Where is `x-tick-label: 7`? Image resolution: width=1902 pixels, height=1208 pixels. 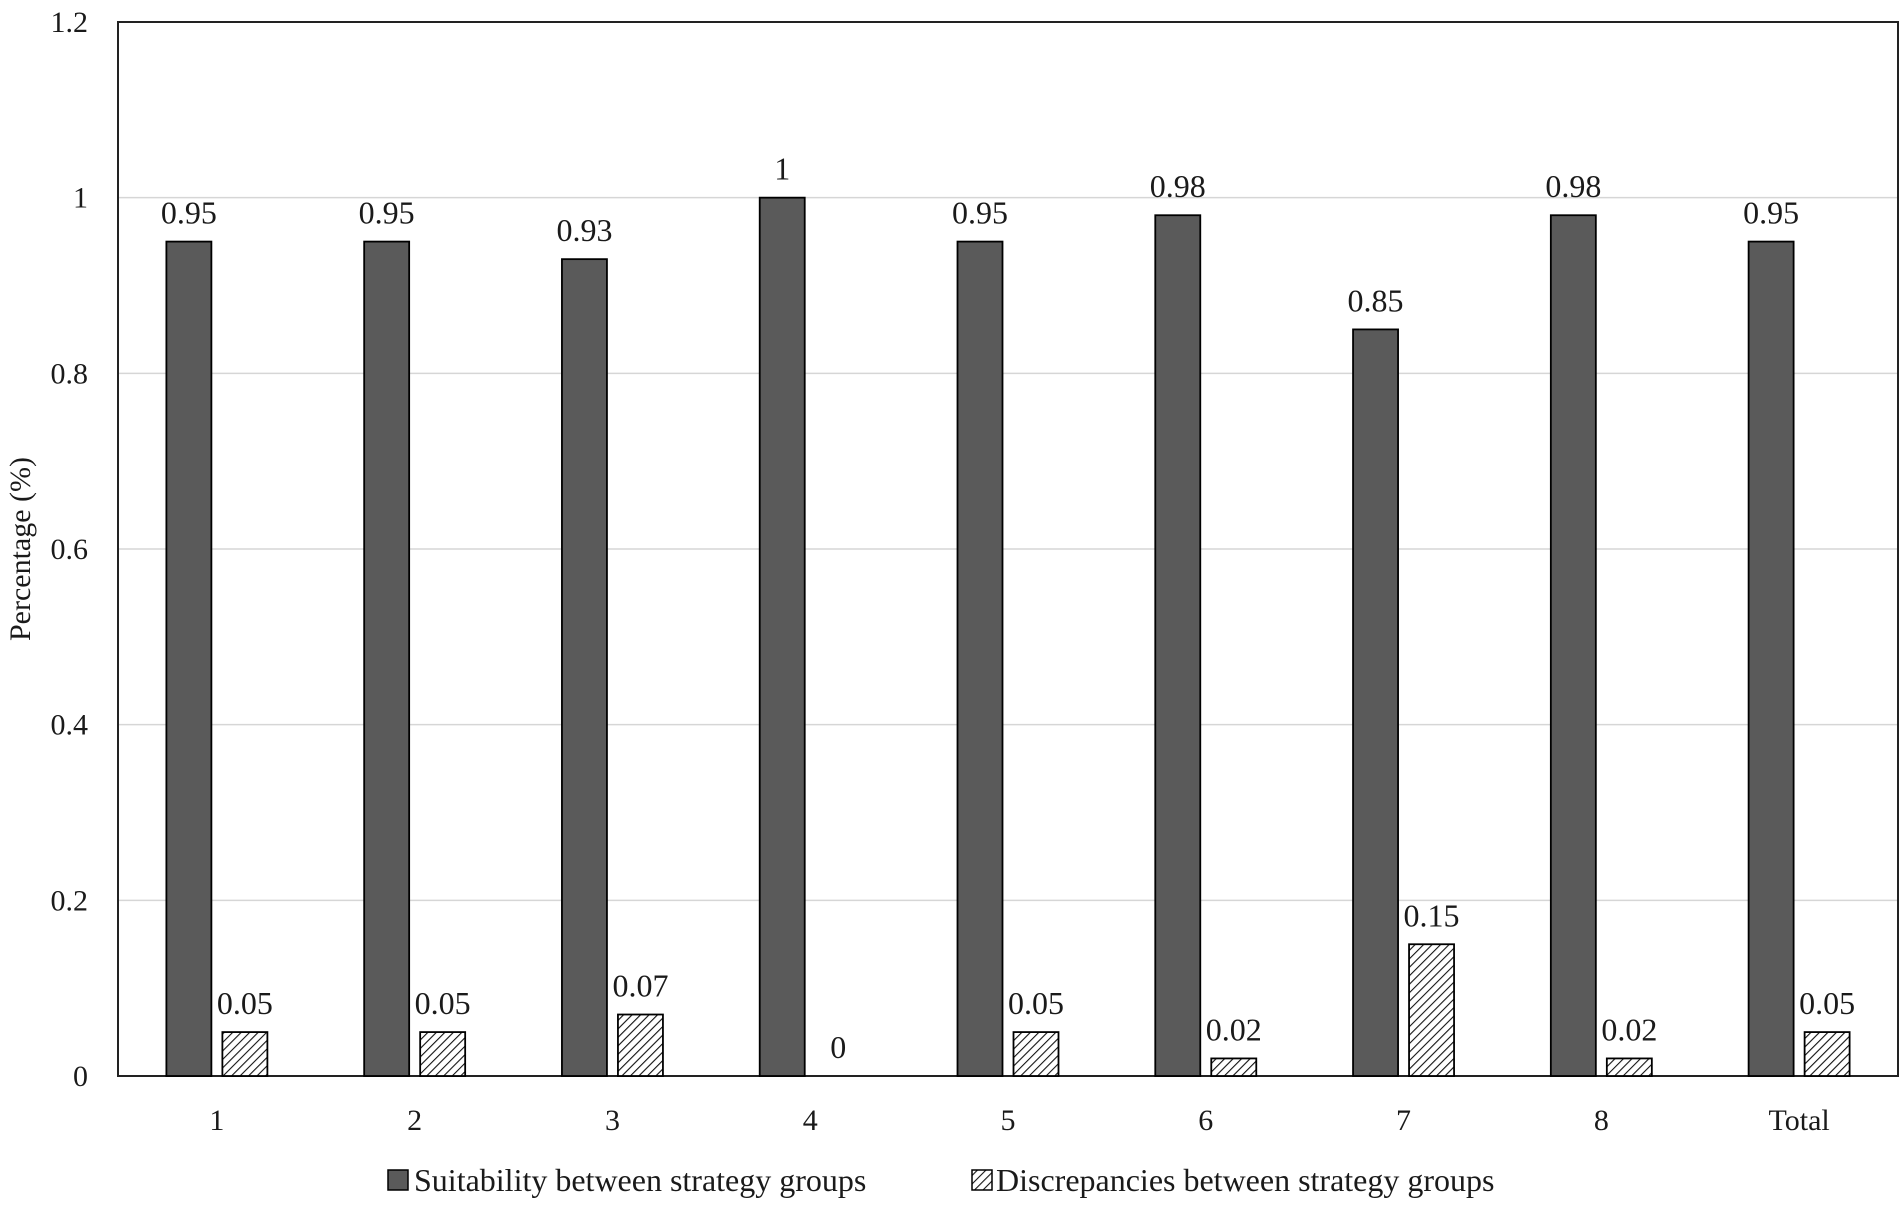 x-tick-label: 7 is located at coordinates (1403, 1120).